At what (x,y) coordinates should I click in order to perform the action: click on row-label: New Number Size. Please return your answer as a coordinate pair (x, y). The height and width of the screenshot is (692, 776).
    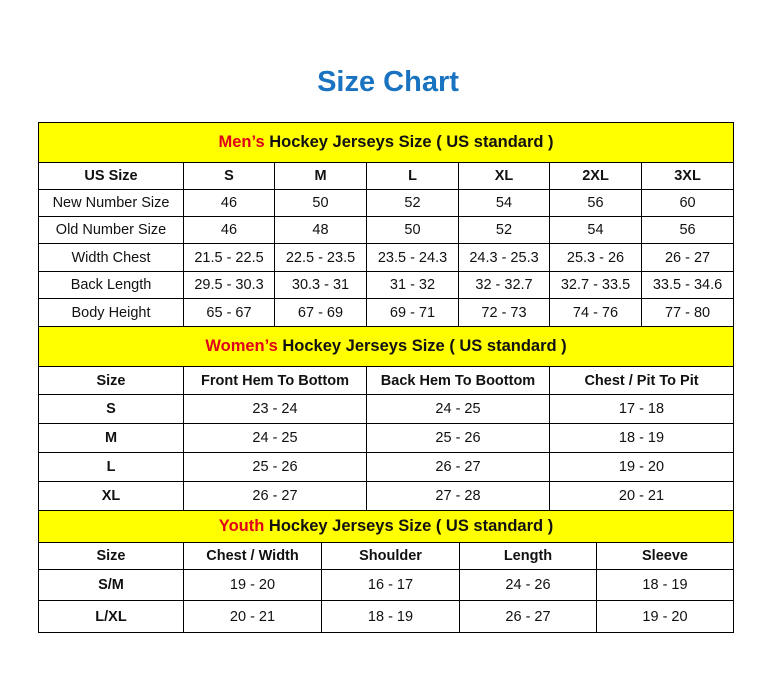
    Looking at the image, I should click on (111, 203).